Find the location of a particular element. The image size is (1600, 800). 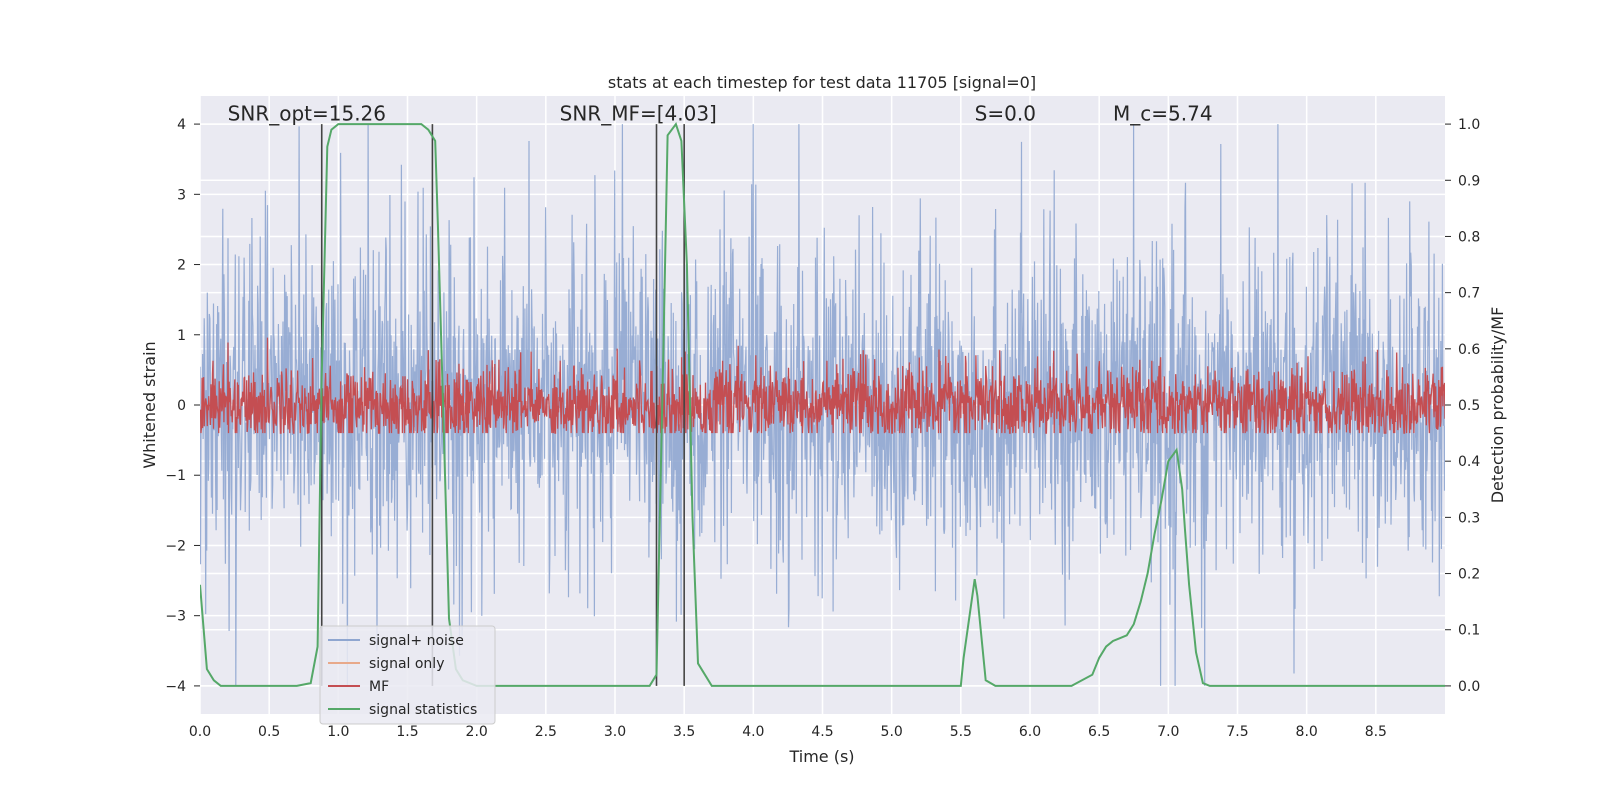

annotation-label: SNR_opt=15.26 is located at coordinates (307, 114).